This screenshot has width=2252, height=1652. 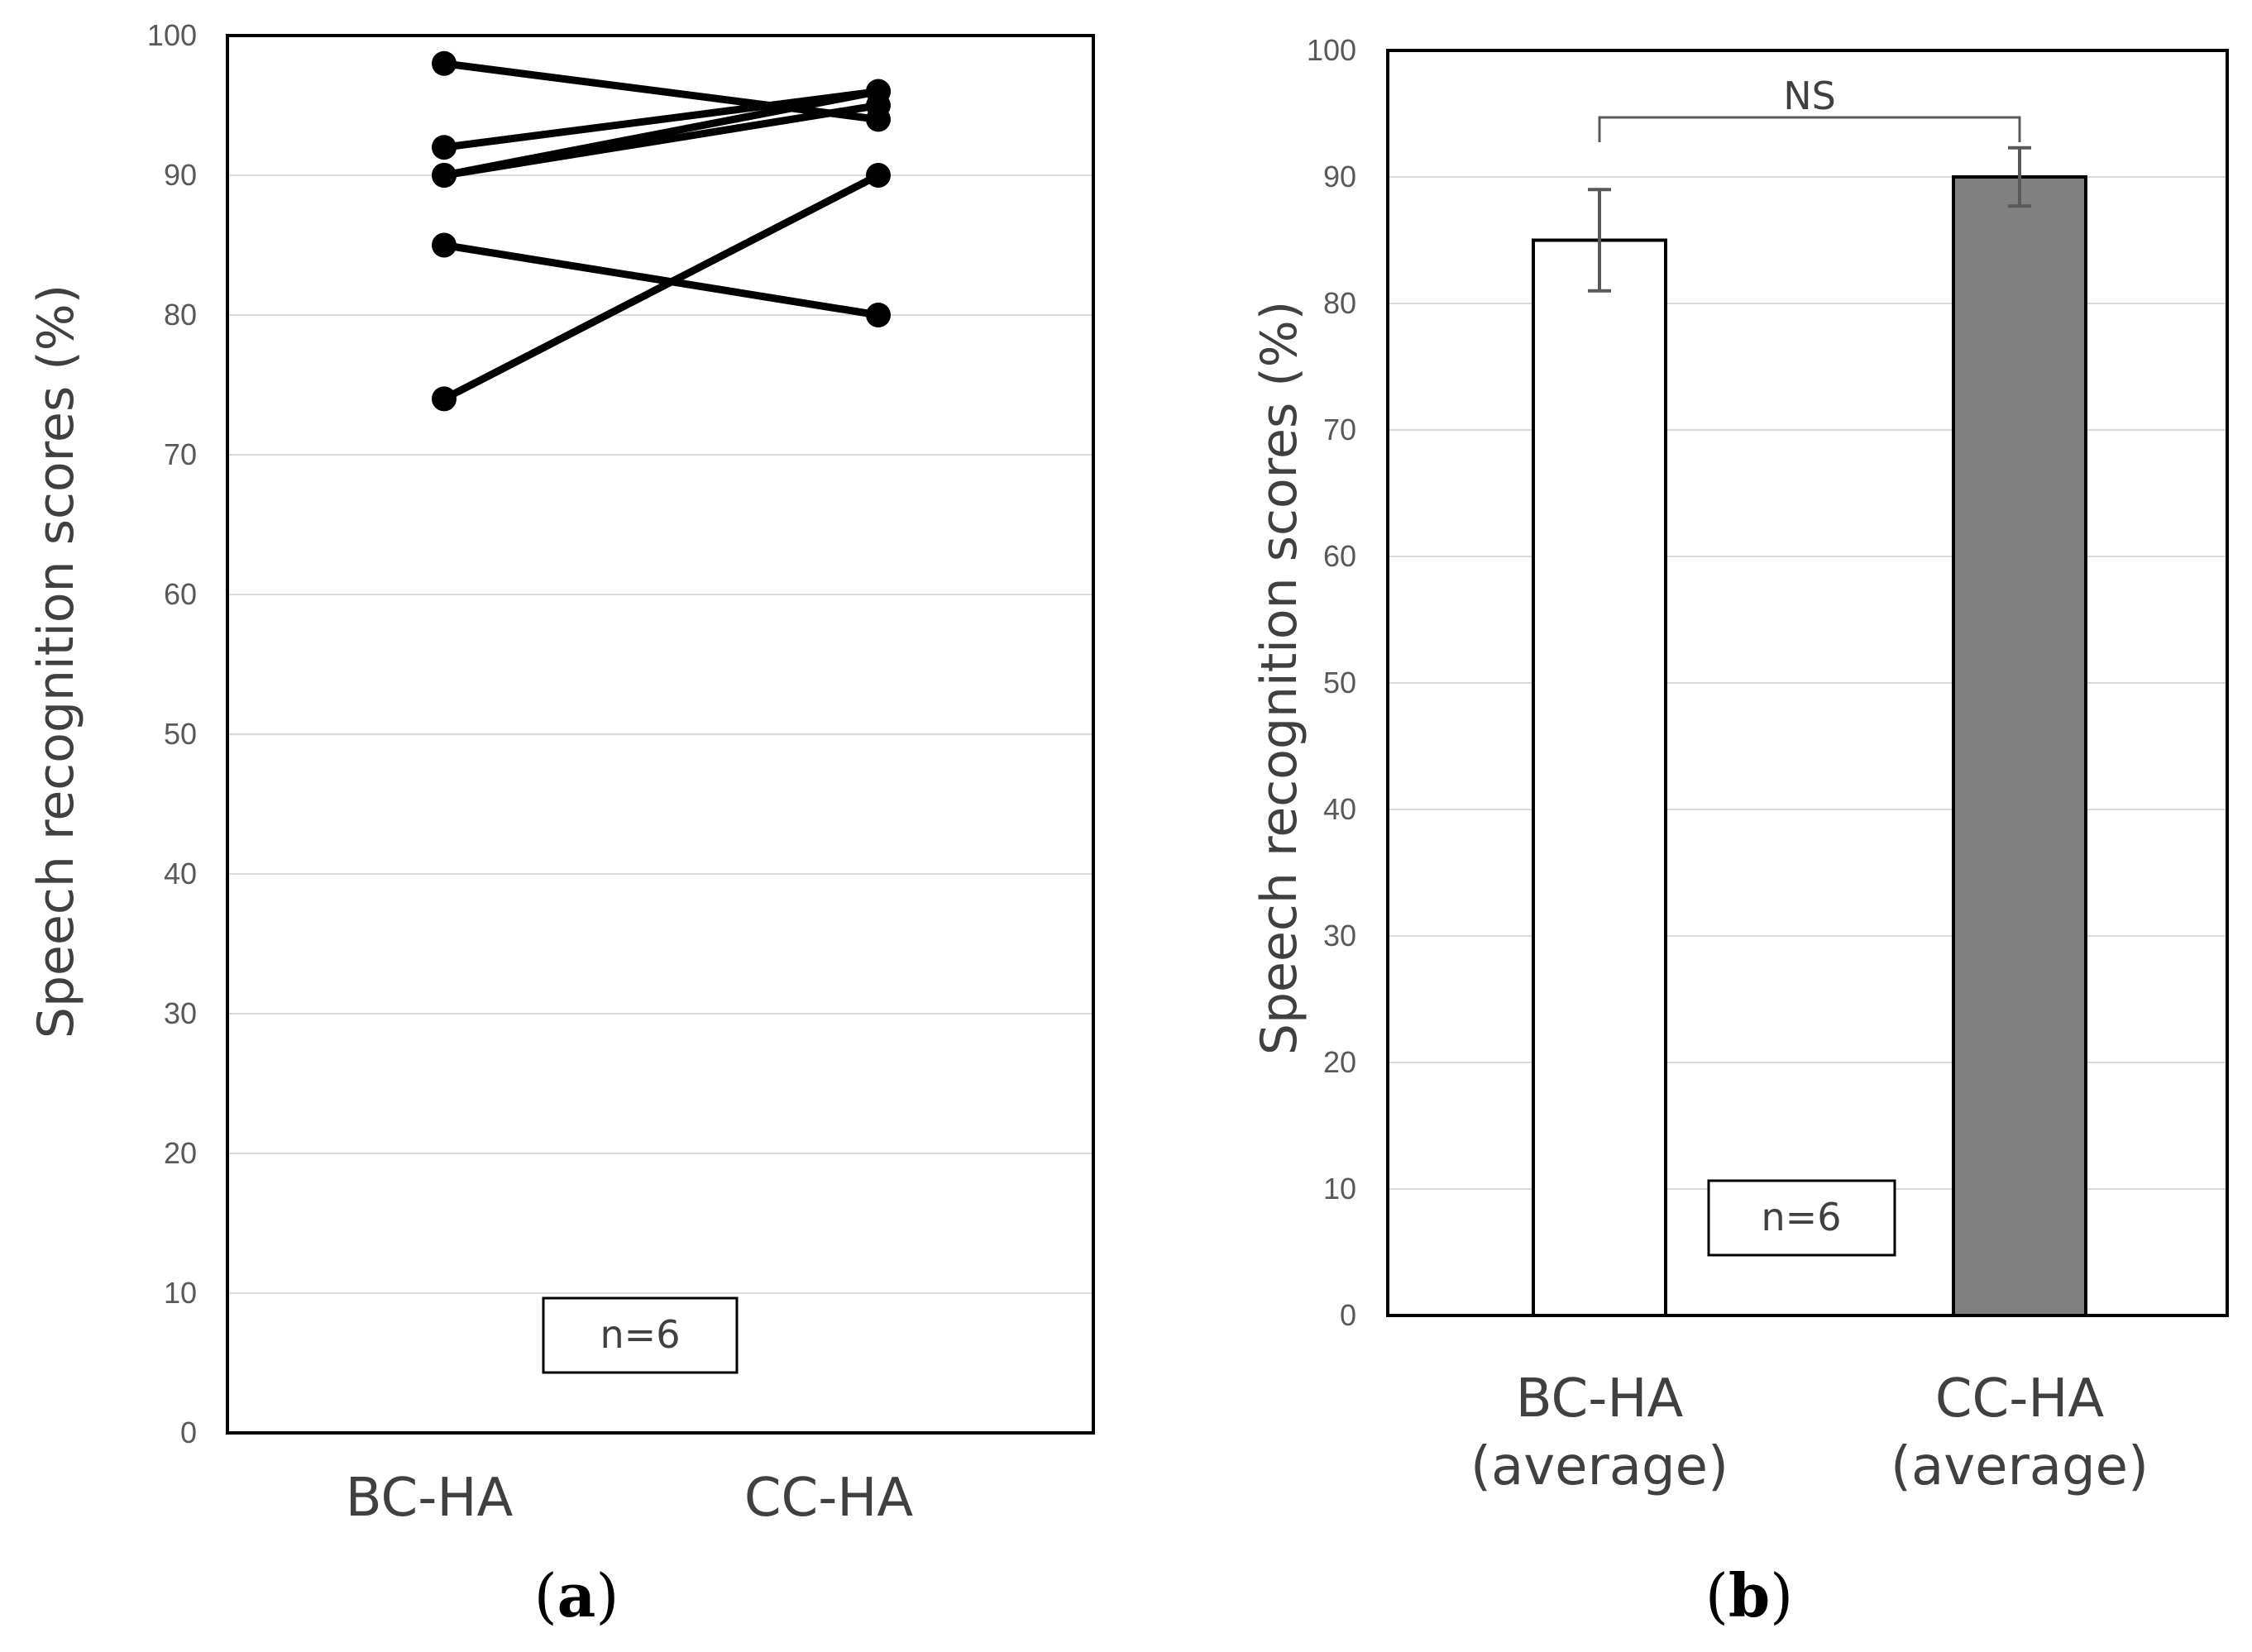 I want to click on y-tick-labels-b: 0 10 20 30 40 50 60 70 80 90 100, so click(x=1331, y=683).